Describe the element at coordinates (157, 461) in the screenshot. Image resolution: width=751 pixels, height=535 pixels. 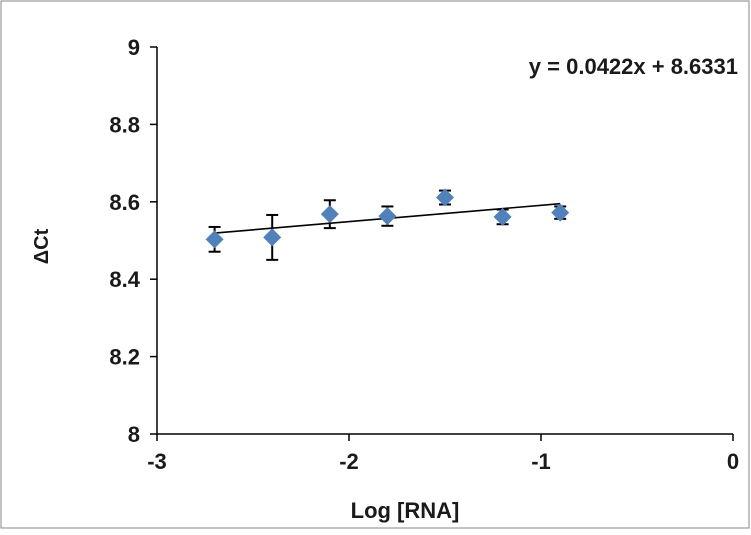
I see `x-tick-label: -3` at that location.